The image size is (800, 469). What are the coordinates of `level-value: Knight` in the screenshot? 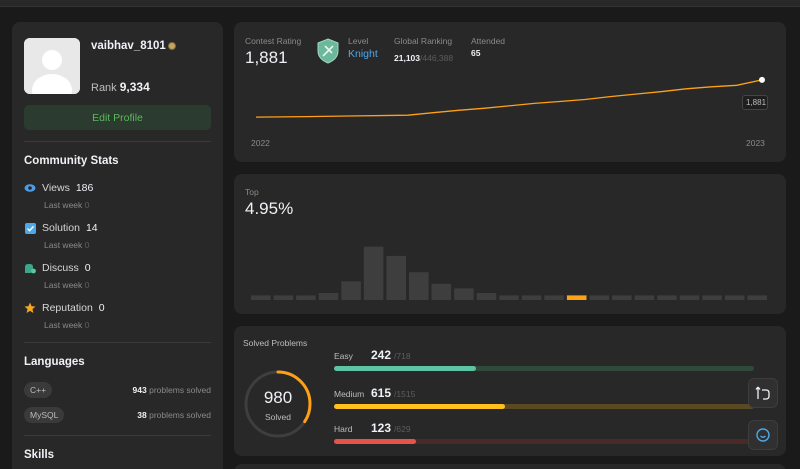 It's located at (363, 54).